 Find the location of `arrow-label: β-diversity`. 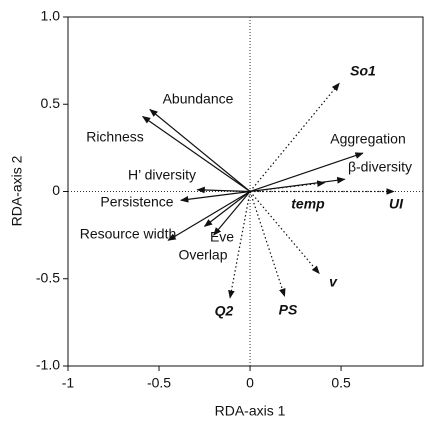

arrow-label: β-diversity is located at coordinates (380, 167).